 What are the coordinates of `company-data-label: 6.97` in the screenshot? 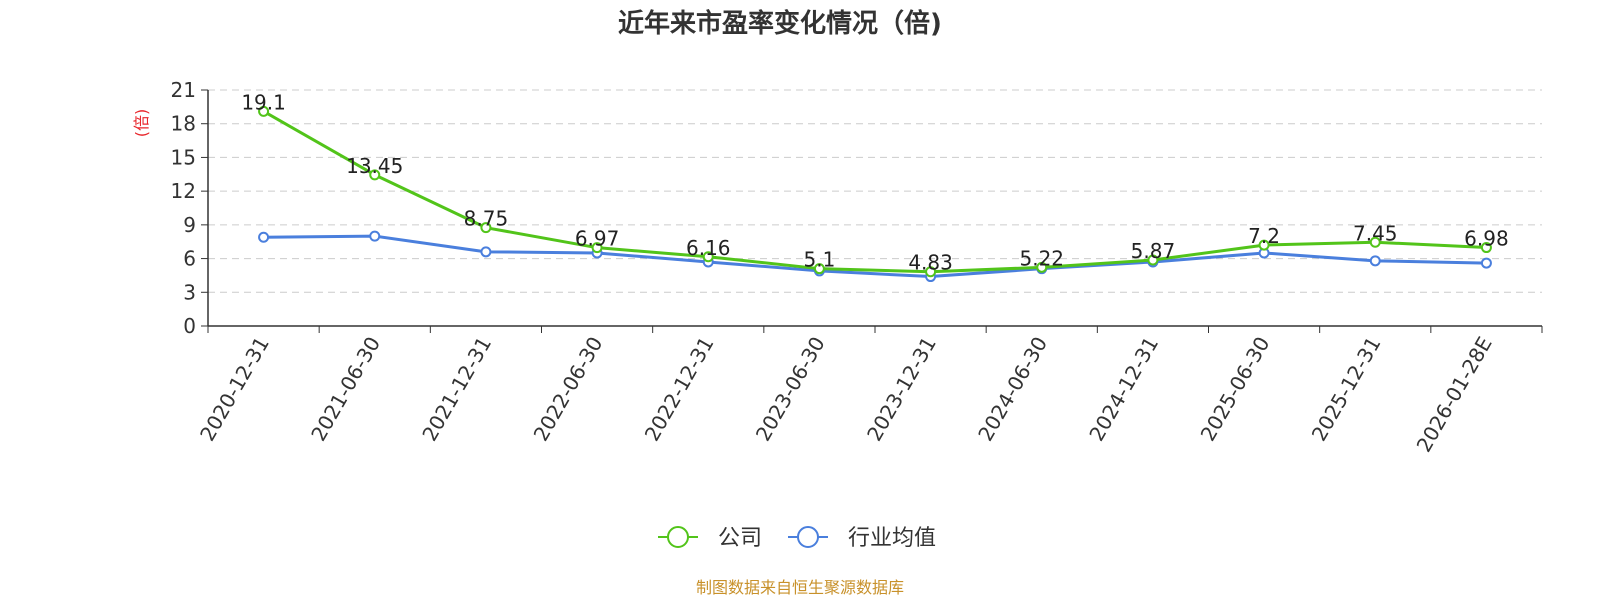 It's located at (597, 239).